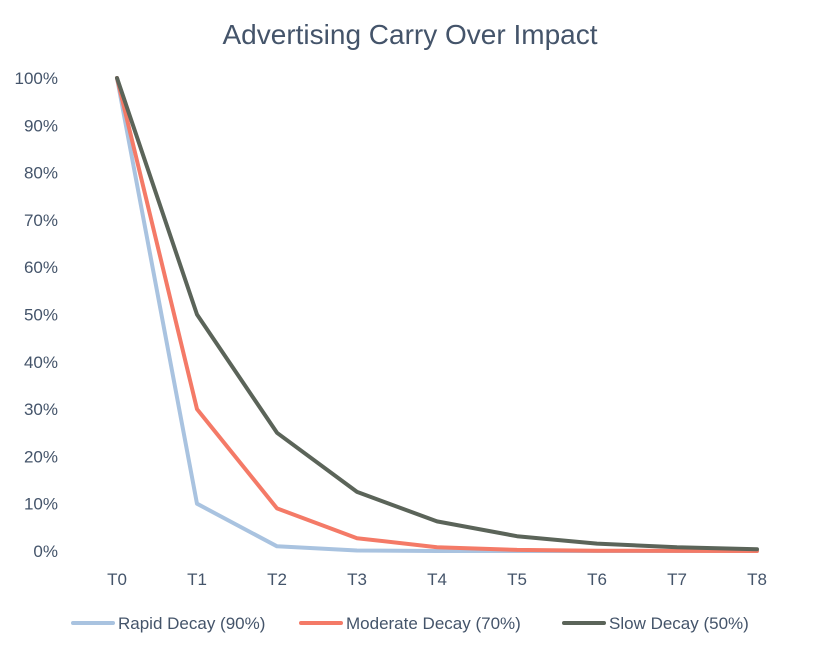 The height and width of the screenshot is (650, 820). Describe the element at coordinates (41, 173) in the screenshot. I see `y-tick-label: 80%` at that location.